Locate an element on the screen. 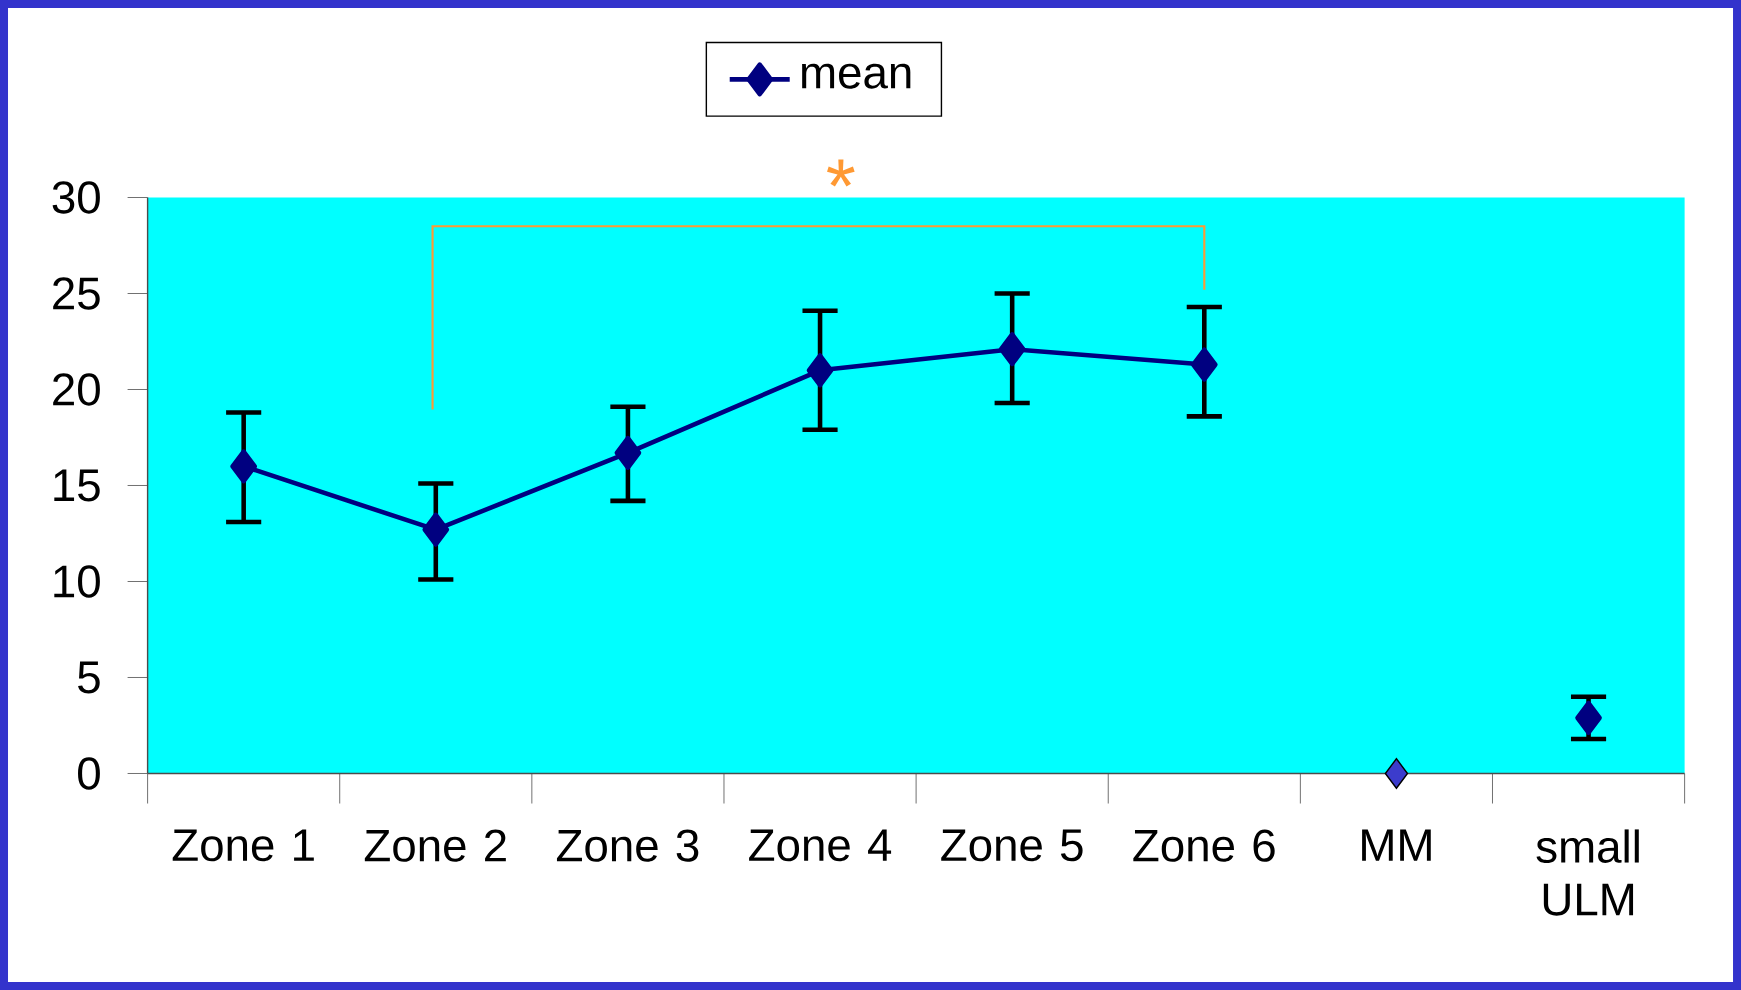  x-tick-label: Zone 2 is located at coordinates (435, 845).